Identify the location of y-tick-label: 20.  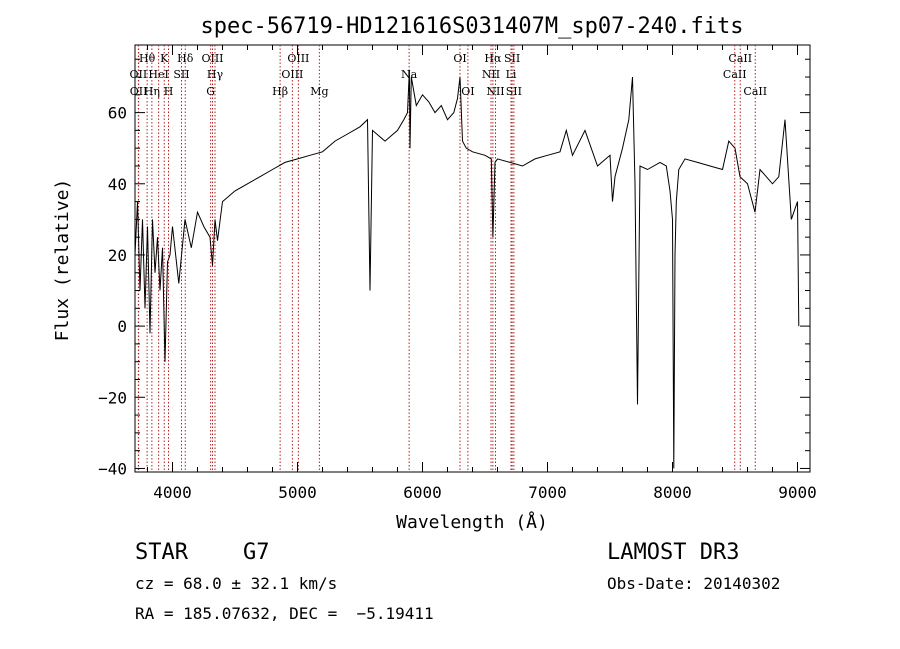
(117, 255).